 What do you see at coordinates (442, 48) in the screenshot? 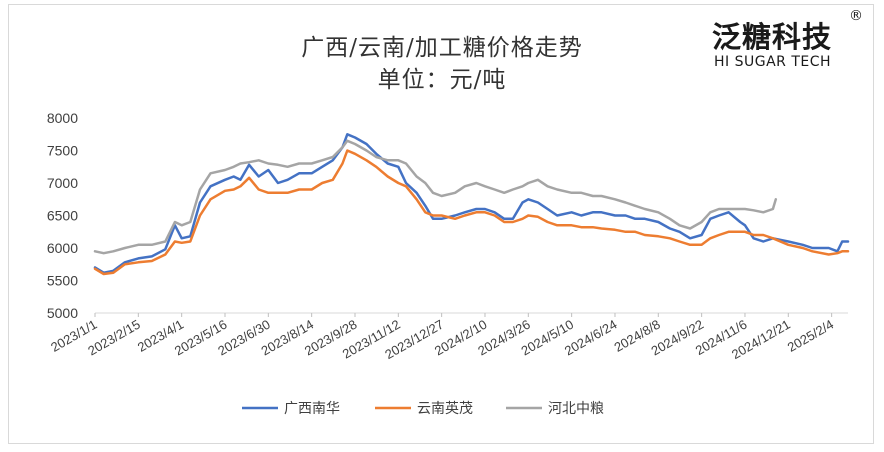
I see `chart-title: 广西/云南/加工糖价格走势` at bounding box center [442, 48].